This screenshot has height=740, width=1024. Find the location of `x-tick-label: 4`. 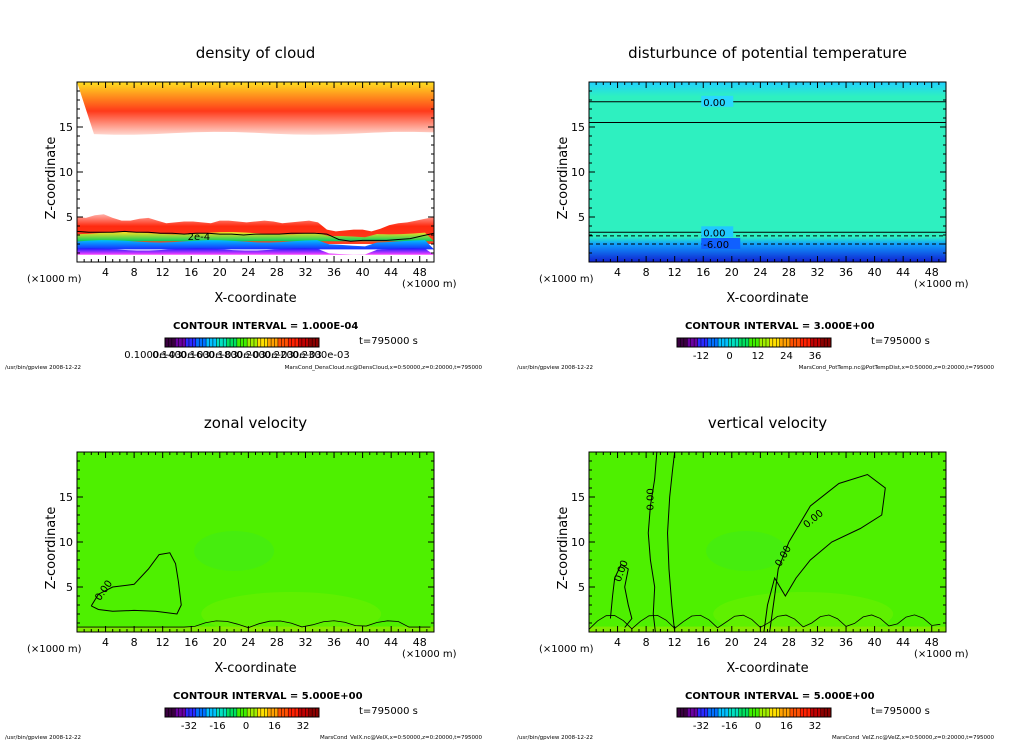

x-tick-label: 4 is located at coordinates (105, 272).